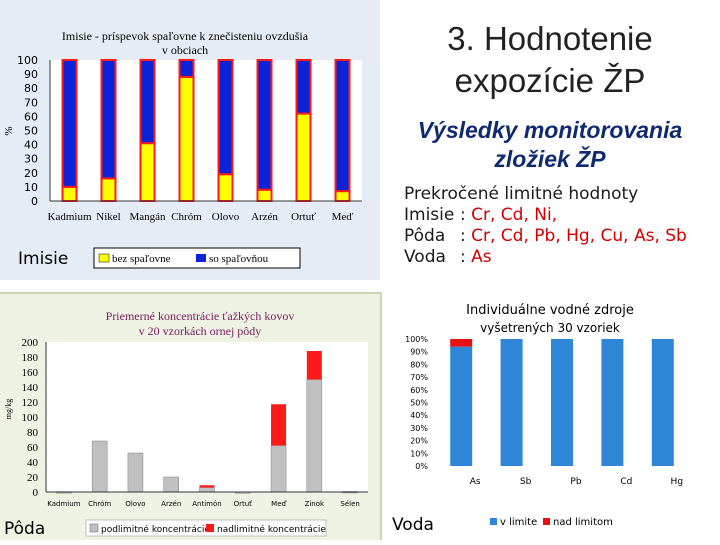 This screenshot has height=545, width=720. What do you see at coordinates (315, 504) in the screenshot?
I see `x-tick-label: Zinok` at bounding box center [315, 504].